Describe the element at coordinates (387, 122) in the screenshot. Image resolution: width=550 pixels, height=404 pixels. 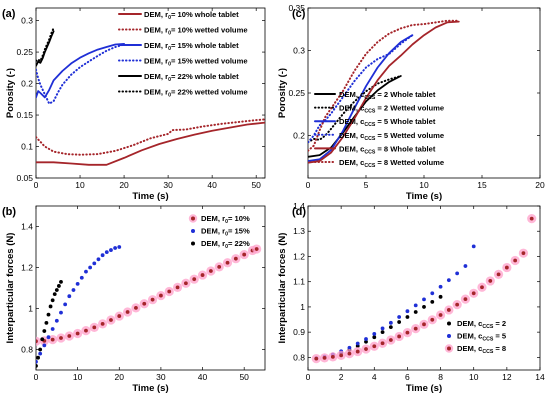
I see `legend-label: DEM, cCCS = 5 Whole tablet` at that location.